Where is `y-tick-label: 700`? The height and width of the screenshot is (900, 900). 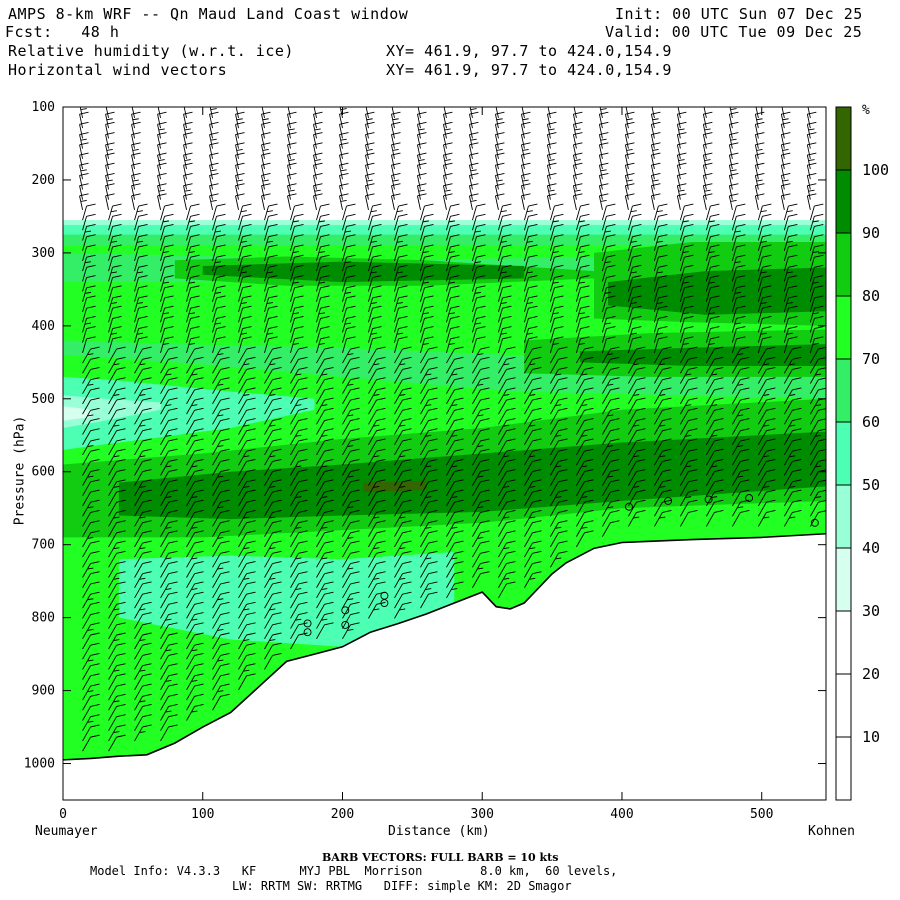 y-tick-label: 700 is located at coordinates (43, 545).